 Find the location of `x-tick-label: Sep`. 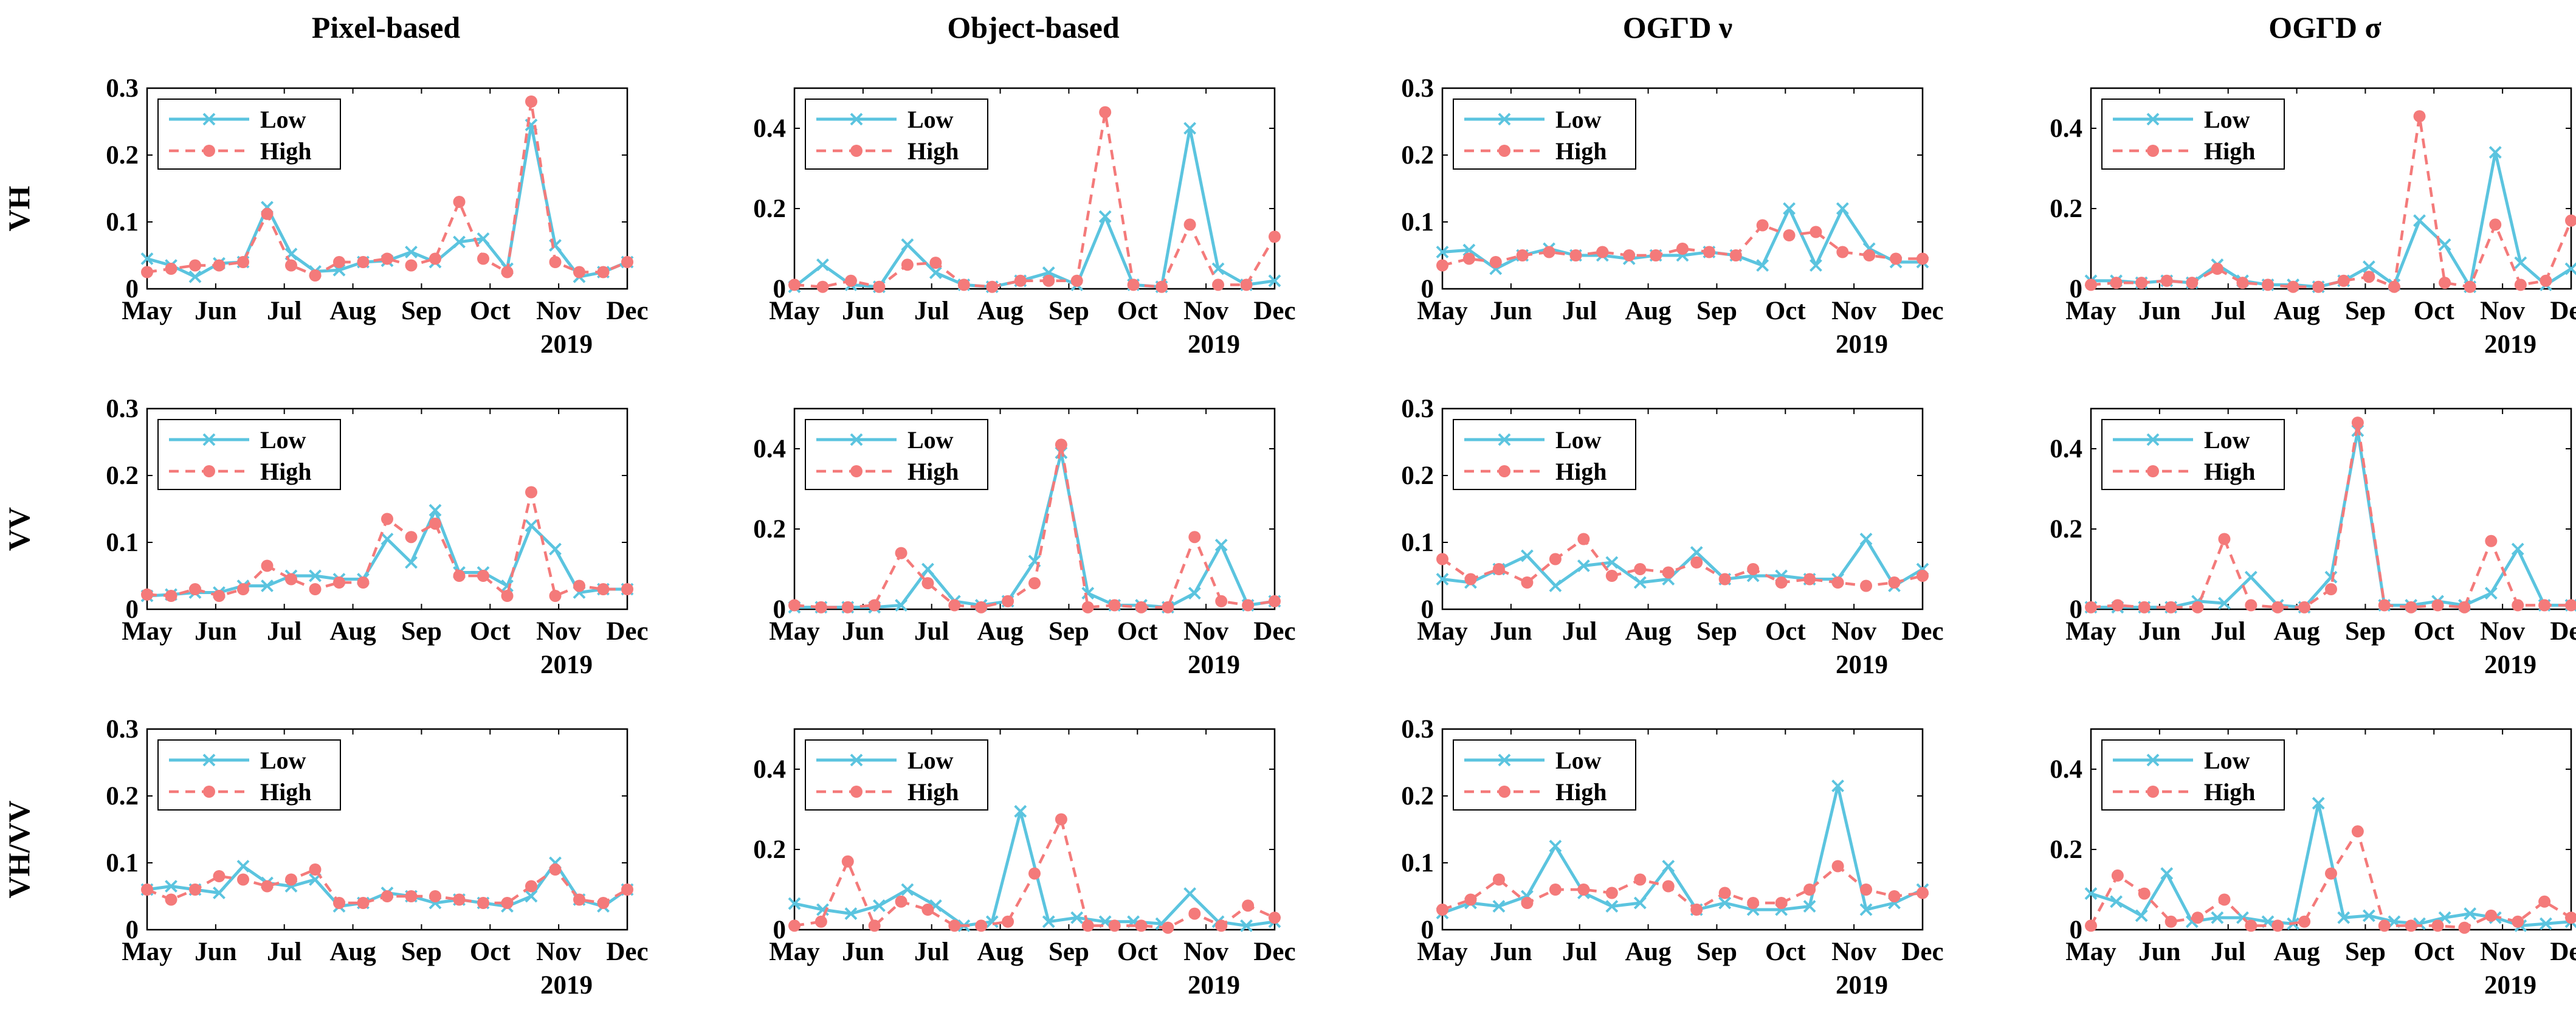

x-tick-label: Sep is located at coordinates (1716, 311).